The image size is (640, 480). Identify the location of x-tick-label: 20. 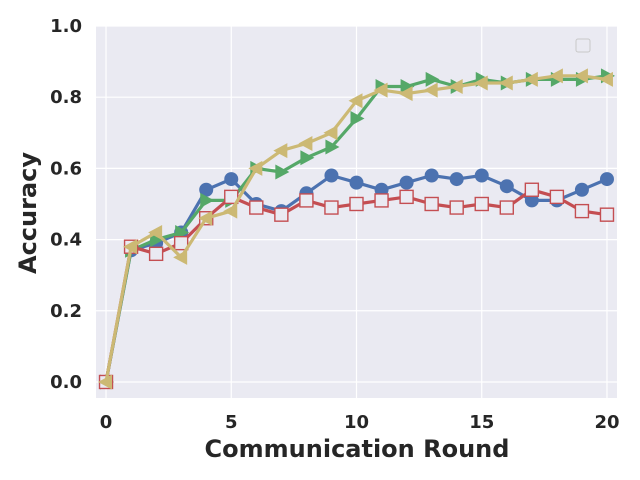
(606, 422).